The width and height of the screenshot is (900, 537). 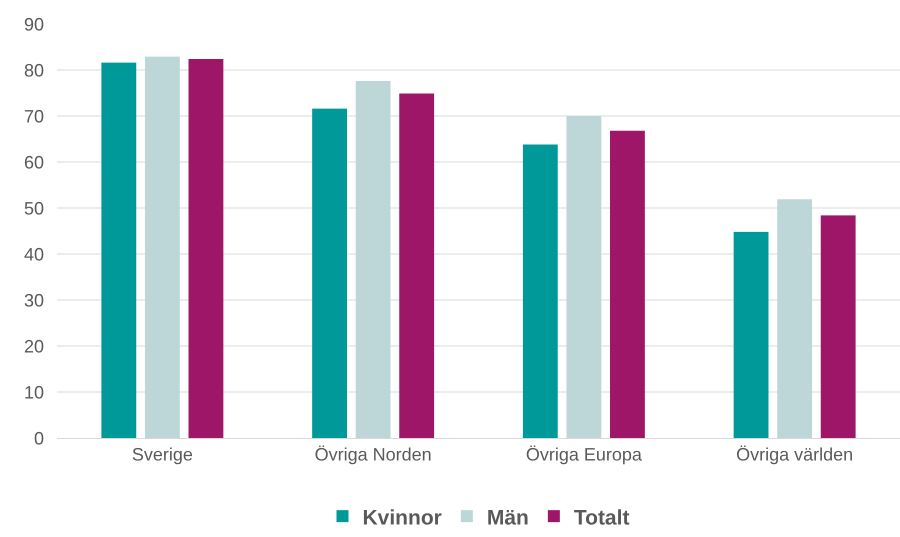 I want to click on y-tick-label: 10, so click(x=34, y=392).